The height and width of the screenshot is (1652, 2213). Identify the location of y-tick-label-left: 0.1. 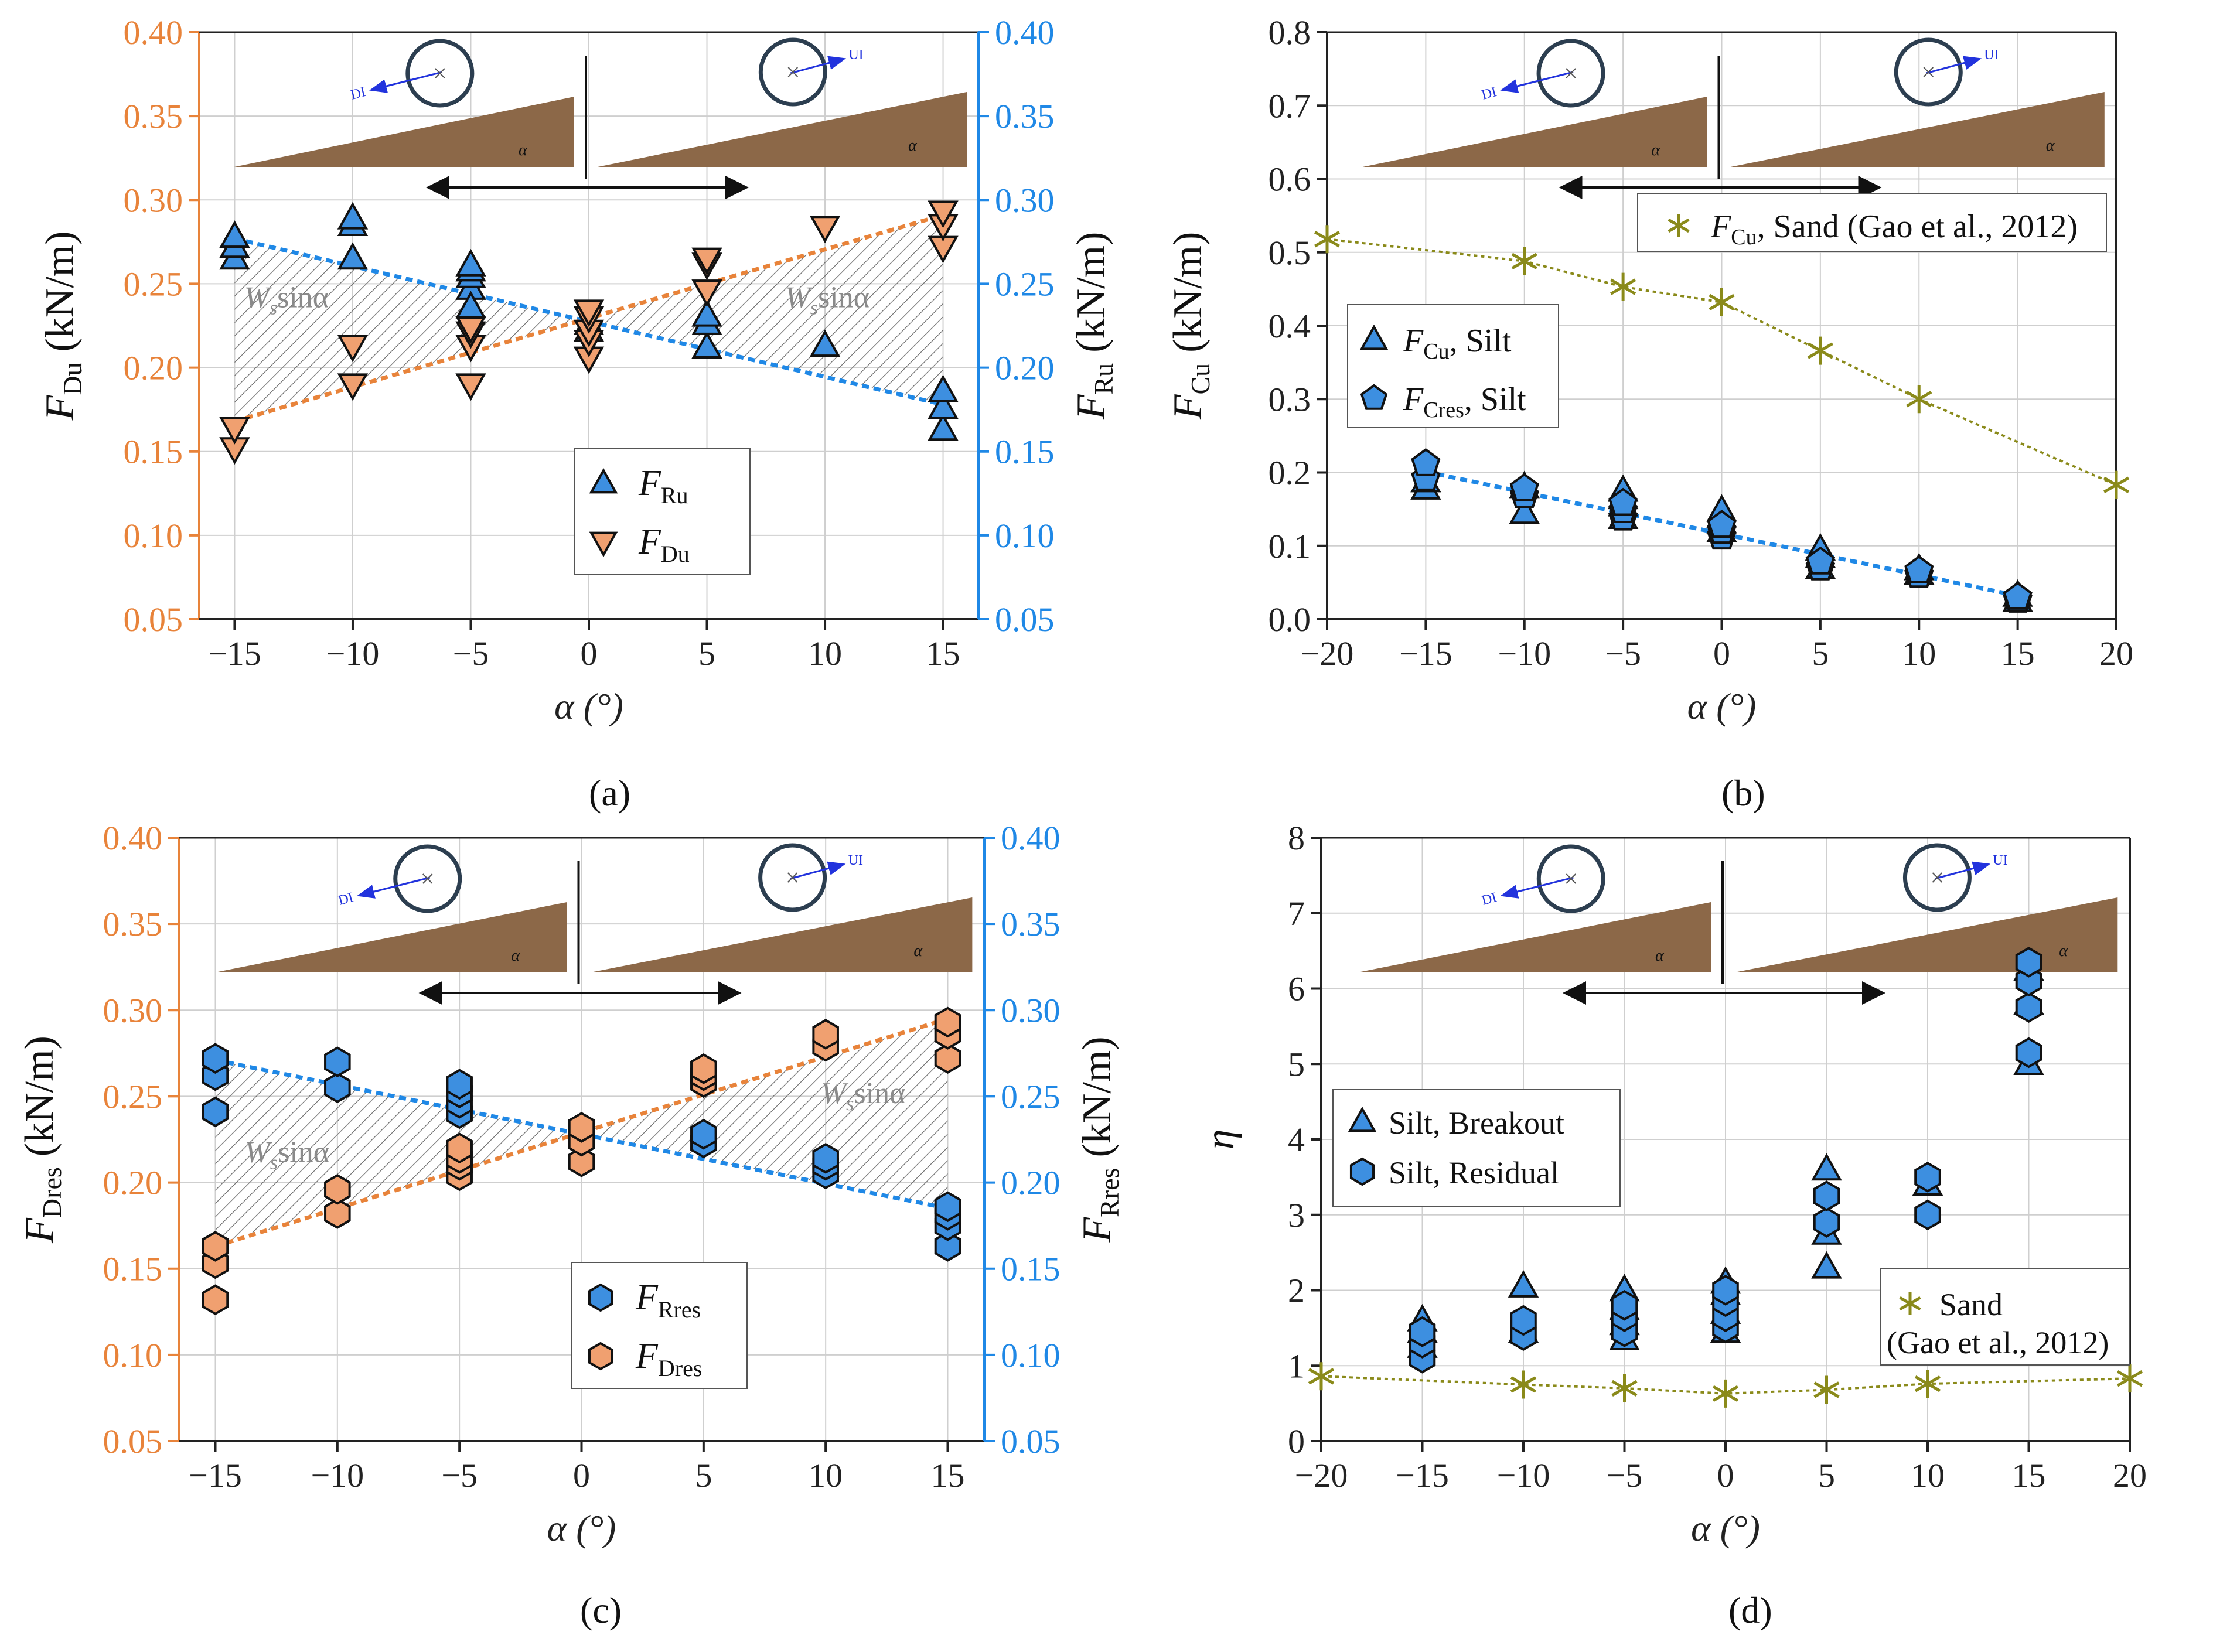
(1290, 546).